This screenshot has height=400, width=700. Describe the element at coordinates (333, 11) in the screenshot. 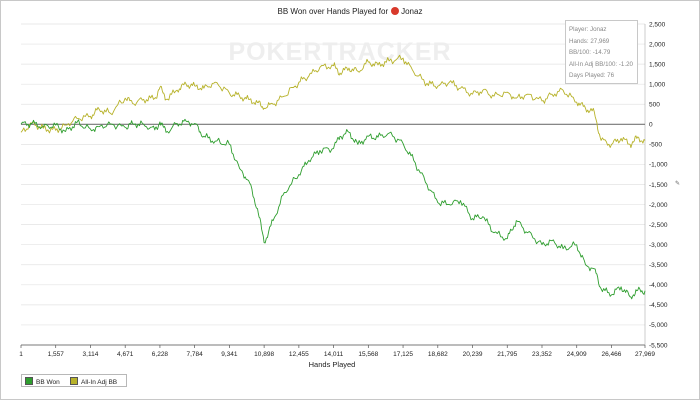

I see `chart-title-prefix: BB Won over Hands Played for` at that location.